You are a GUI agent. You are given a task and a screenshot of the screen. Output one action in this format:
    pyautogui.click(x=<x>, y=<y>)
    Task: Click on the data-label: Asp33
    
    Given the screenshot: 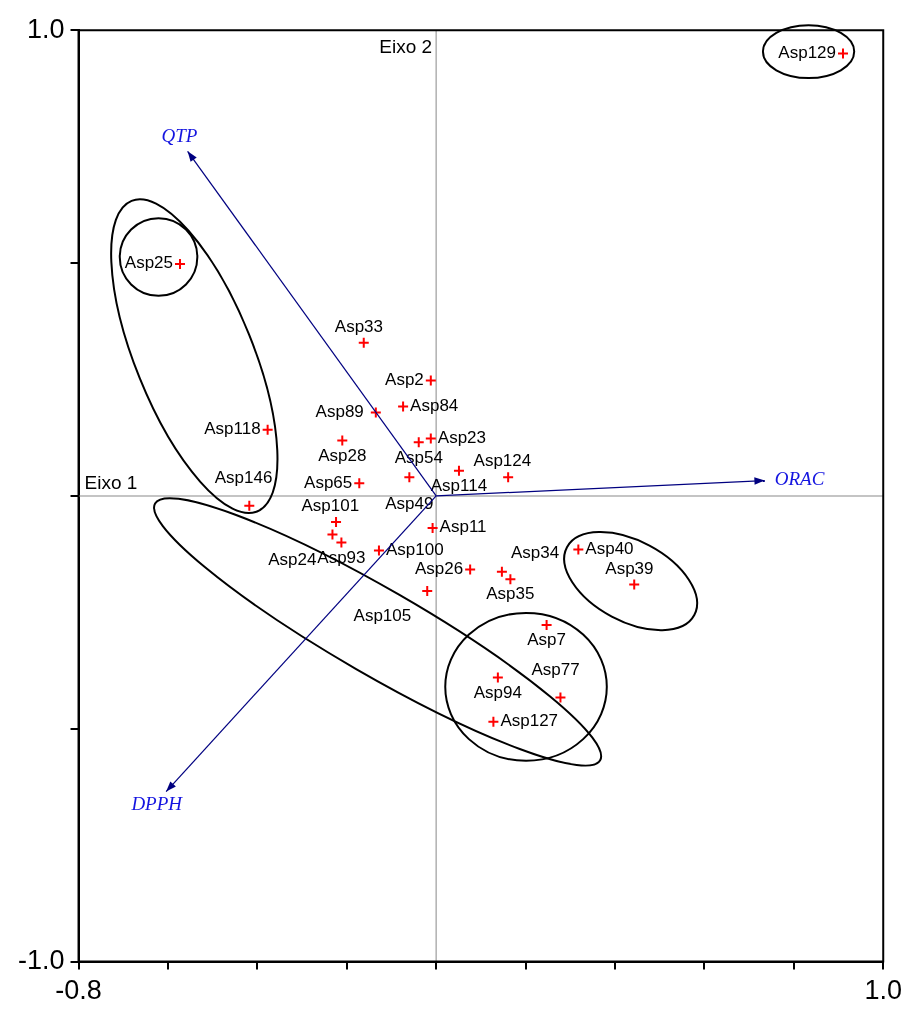 What is the action you would take?
    pyautogui.click(x=359, y=326)
    